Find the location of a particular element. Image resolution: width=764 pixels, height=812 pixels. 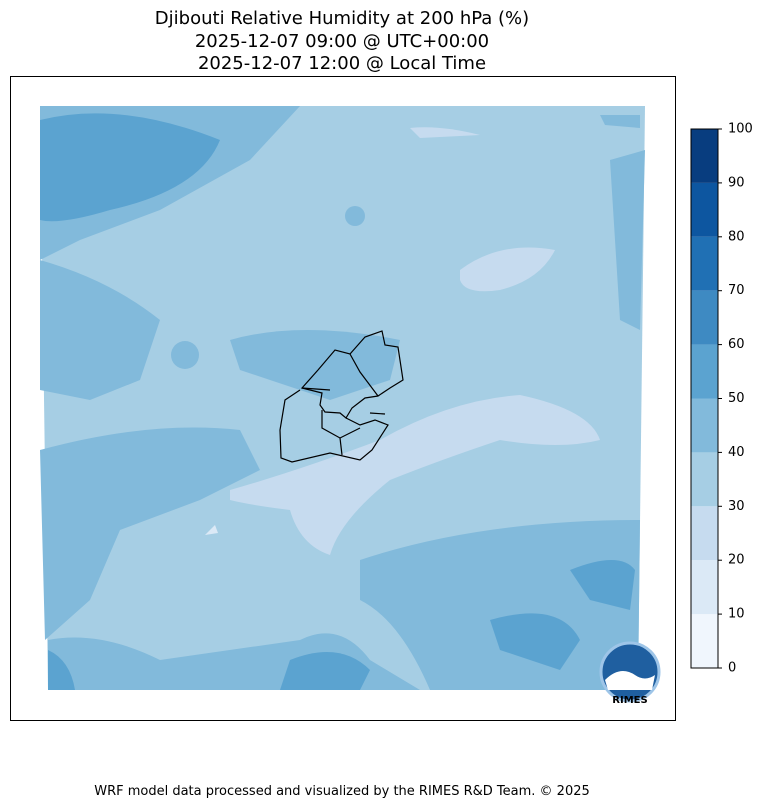

title-line: 2025-12-07 12:00 @ Local Time is located at coordinates (342, 63).